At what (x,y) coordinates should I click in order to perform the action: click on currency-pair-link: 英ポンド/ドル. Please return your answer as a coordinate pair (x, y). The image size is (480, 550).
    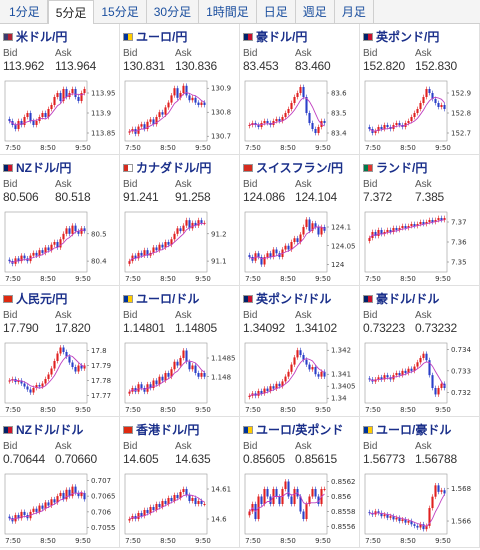
    Looking at the image, I should click on (287, 298).